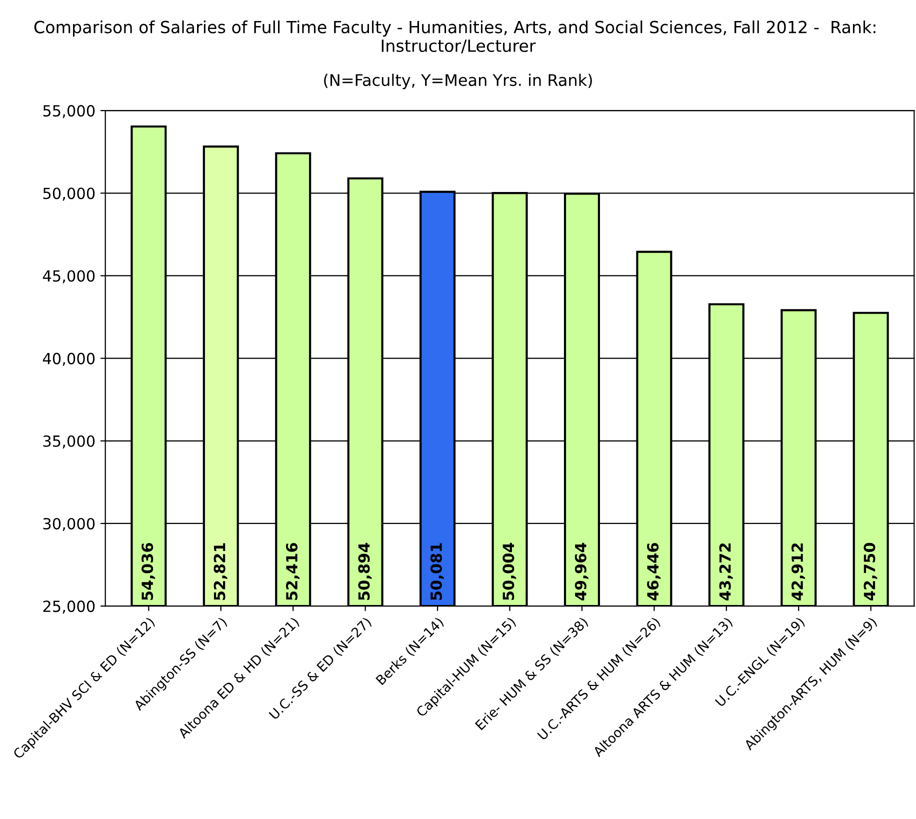 The height and width of the screenshot is (819, 916). I want to click on y-tick-label: 45,000, so click(68, 277).